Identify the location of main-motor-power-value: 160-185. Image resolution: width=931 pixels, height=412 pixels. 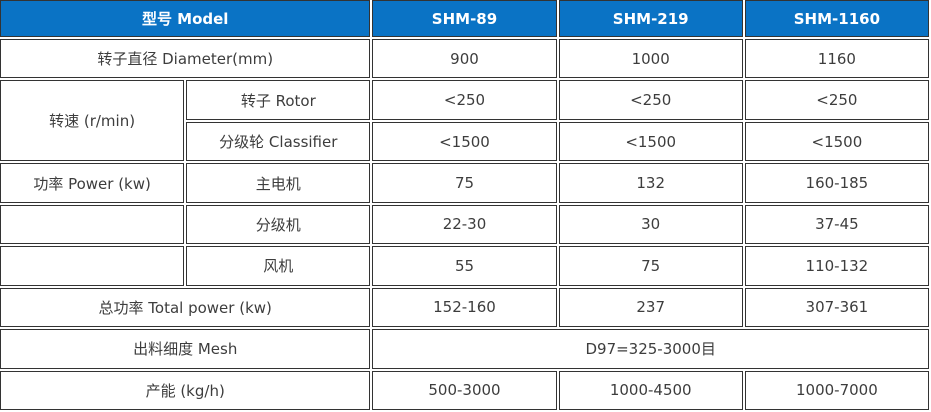
(836, 183).